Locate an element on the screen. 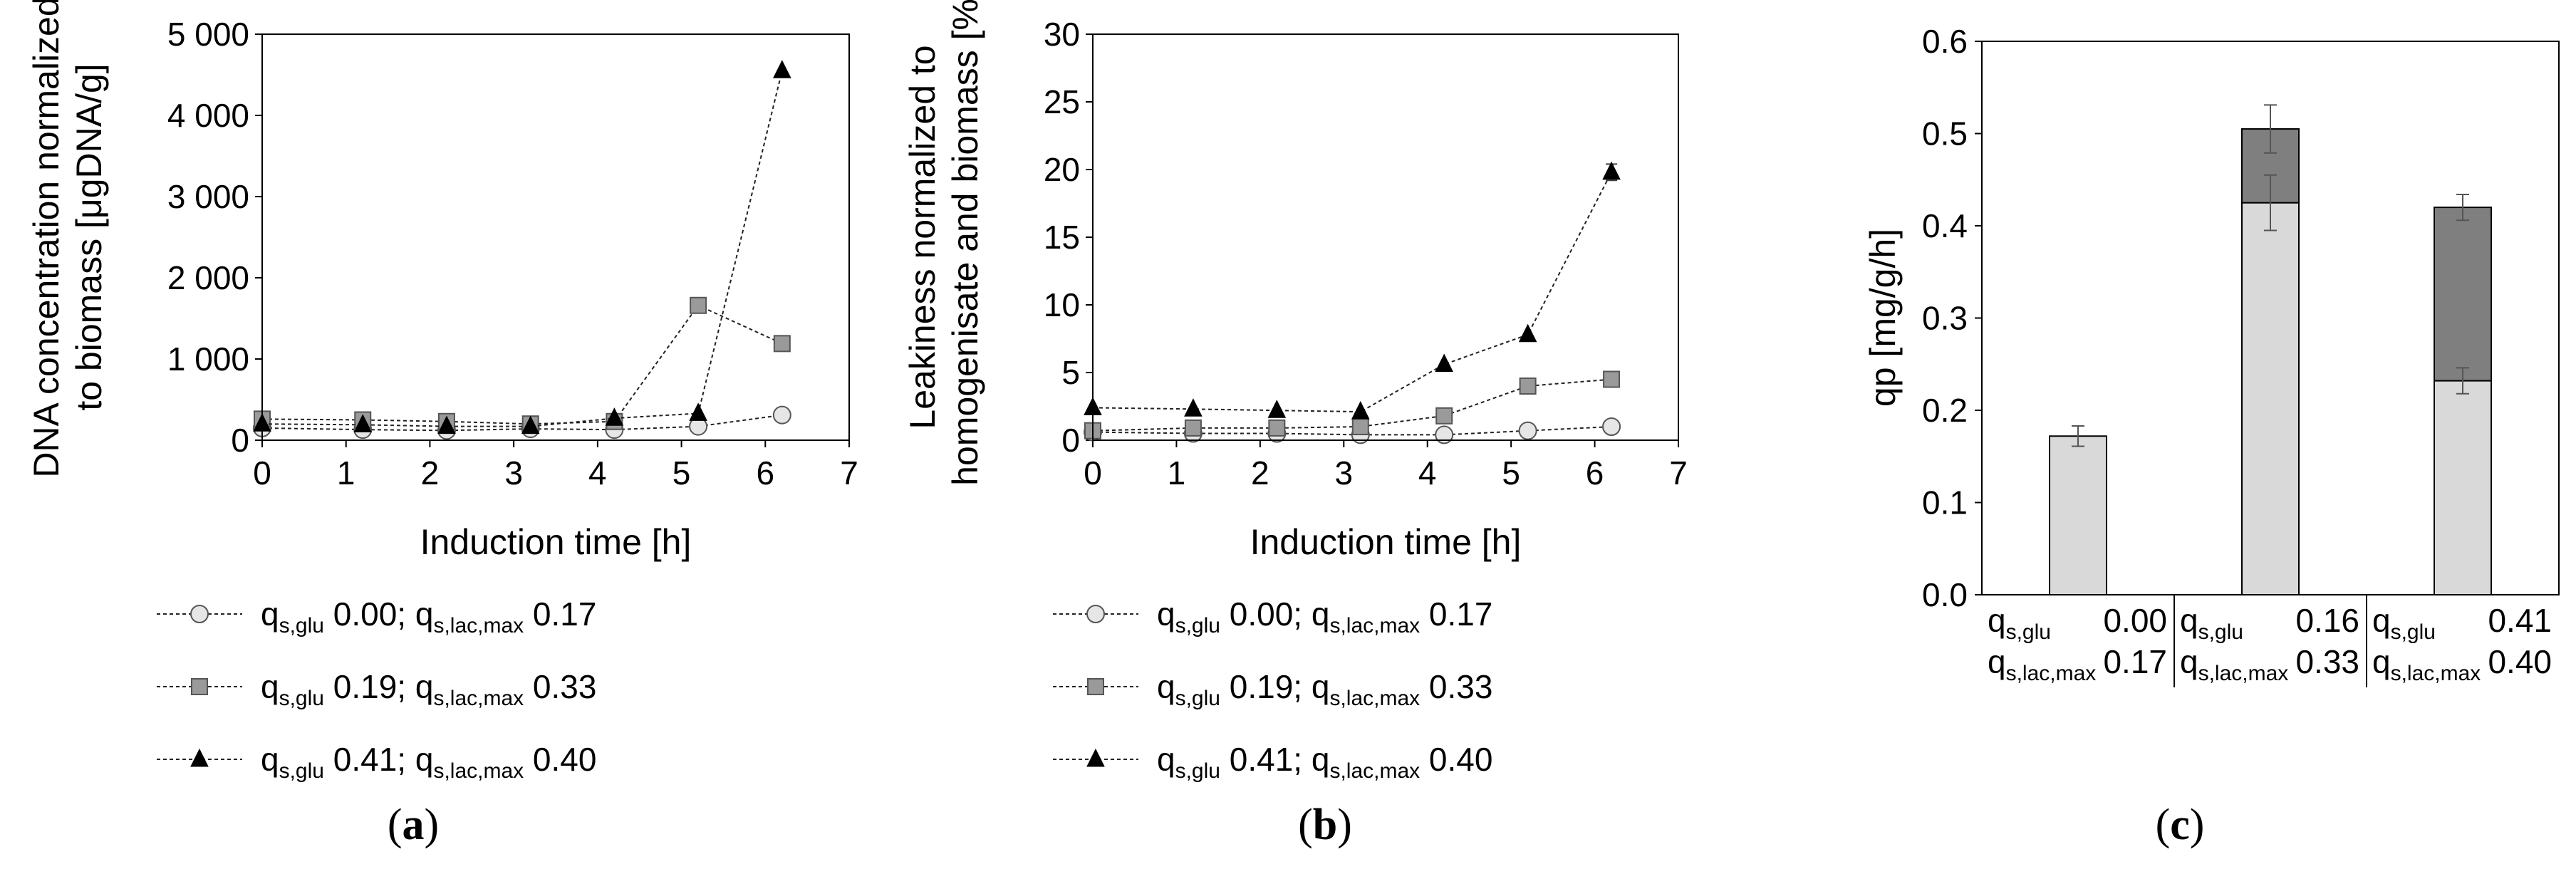 The width and height of the screenshot is (2576, 869). panel-a-y-label-line1: DNA concentration normalized is located at coordinates (46, 239).